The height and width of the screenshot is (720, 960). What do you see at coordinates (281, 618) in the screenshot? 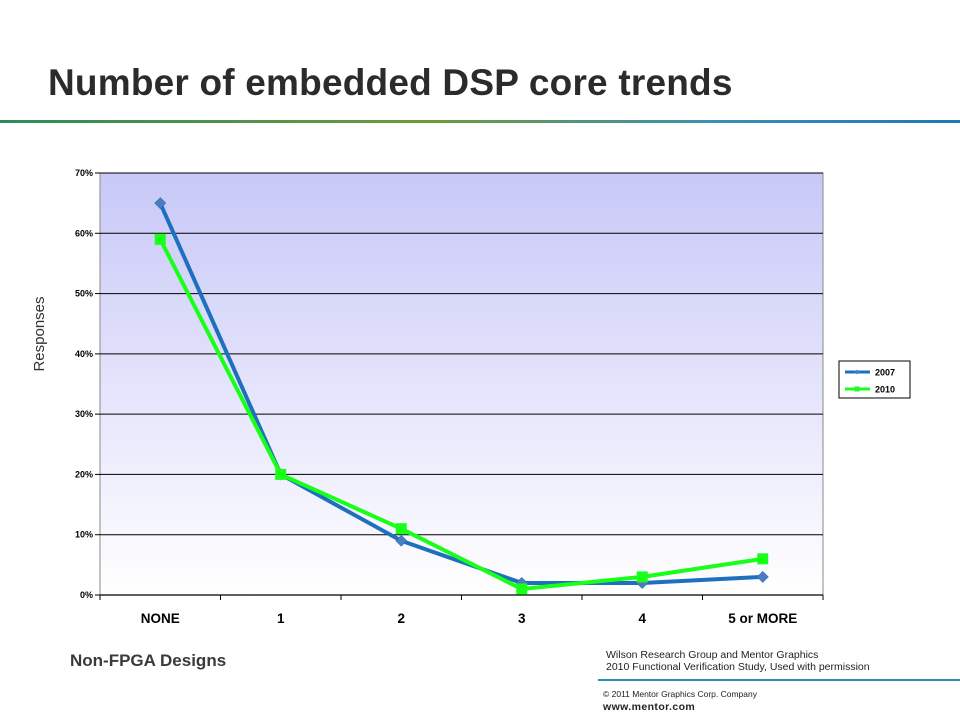
I see `x-tick-label: 1` at bounding box center [281, 618].